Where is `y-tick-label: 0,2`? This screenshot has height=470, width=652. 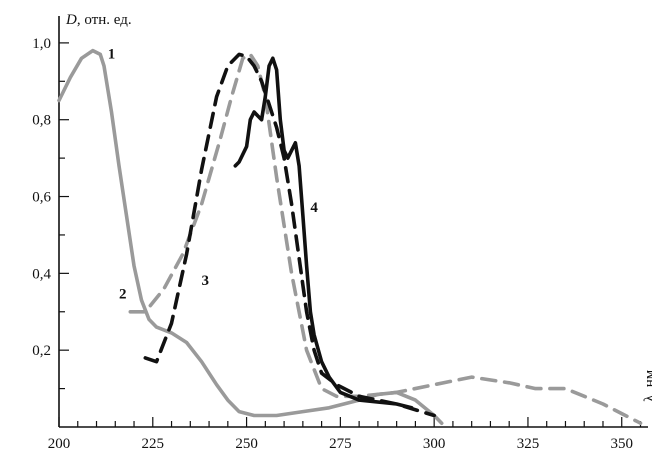
y-tick-label: 0,2 is located at coordinates (41, 351).